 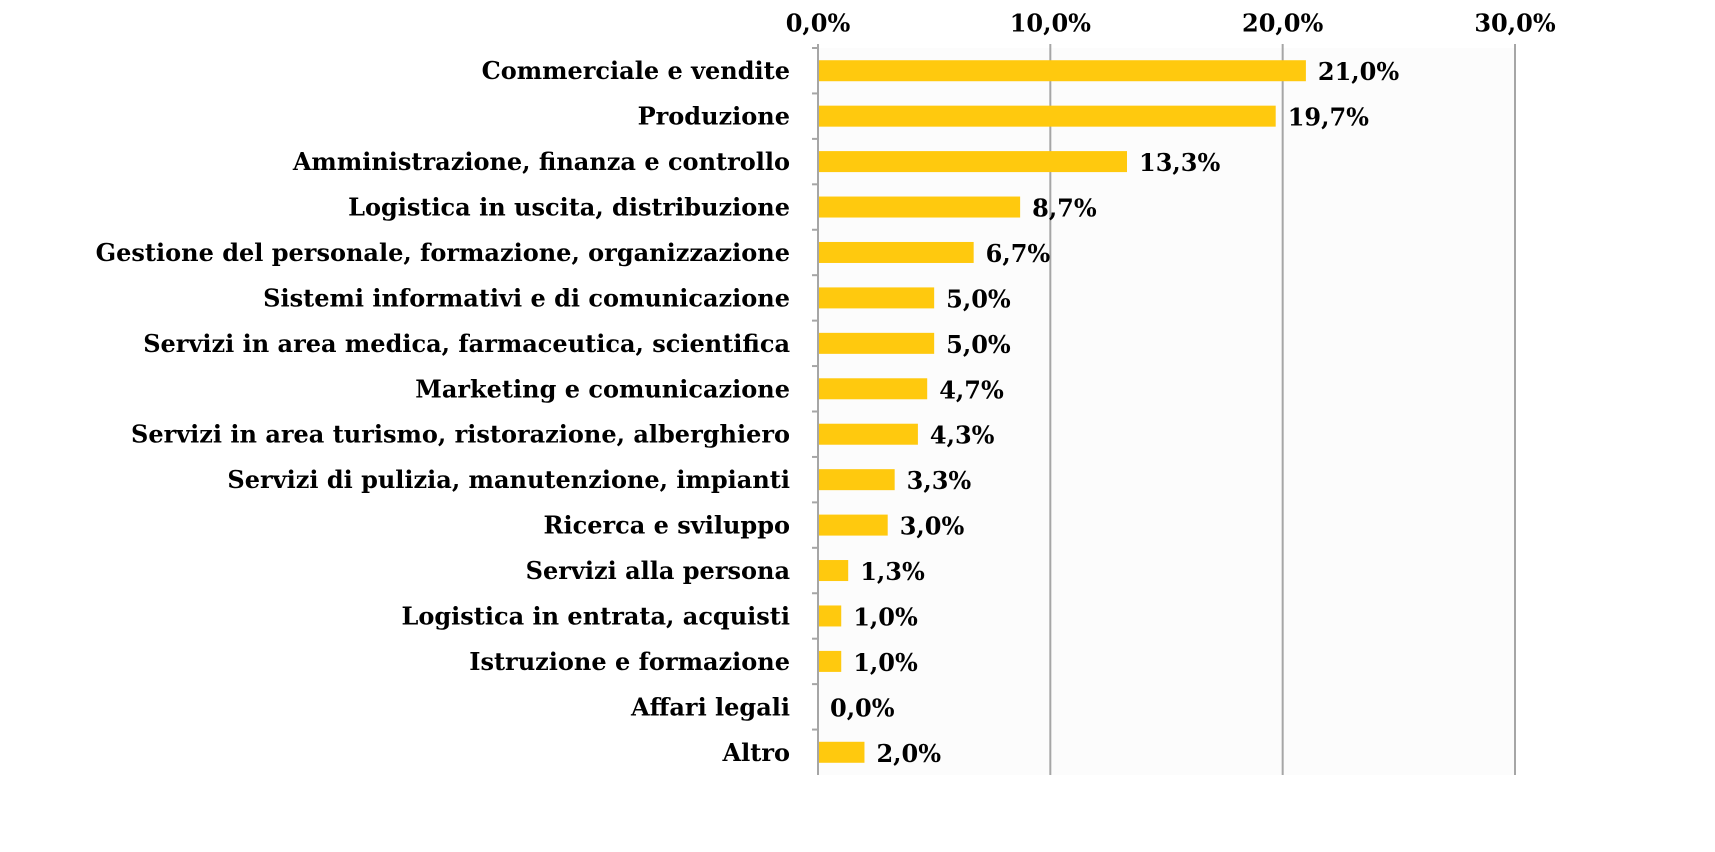 What do you see at coordinates (602, 388) in the screenshot?
I see `y-tick-label: Marketing e comunicazione` at bounding box center [602, 388].